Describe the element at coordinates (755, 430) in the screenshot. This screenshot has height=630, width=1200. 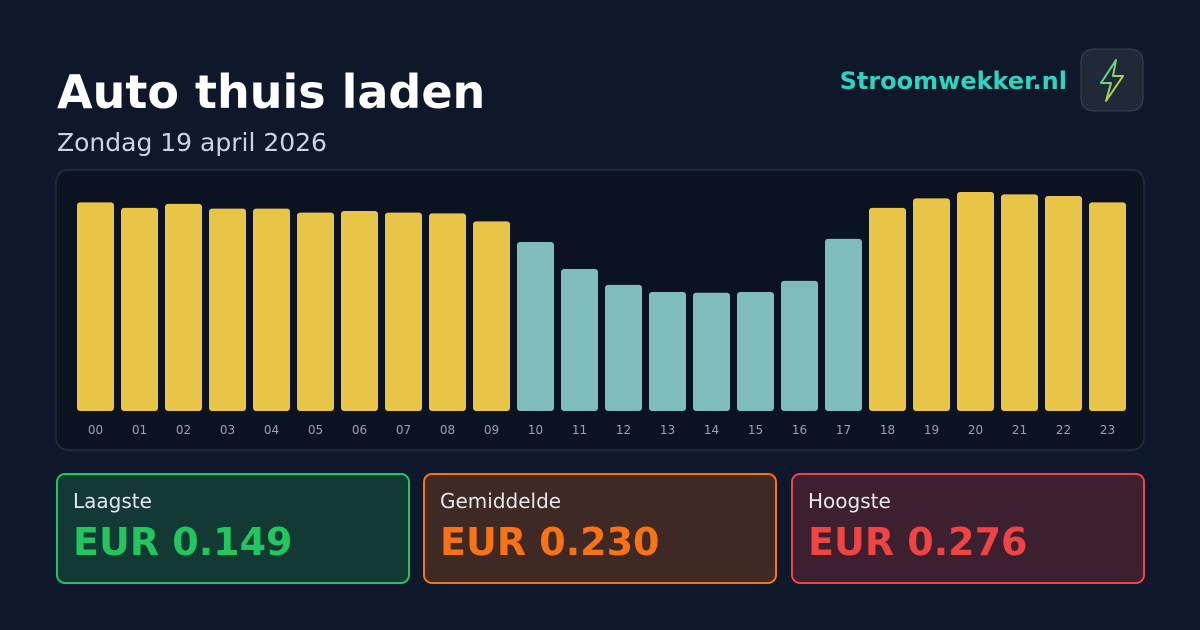
I see `x-tick-label: 15` at that location.